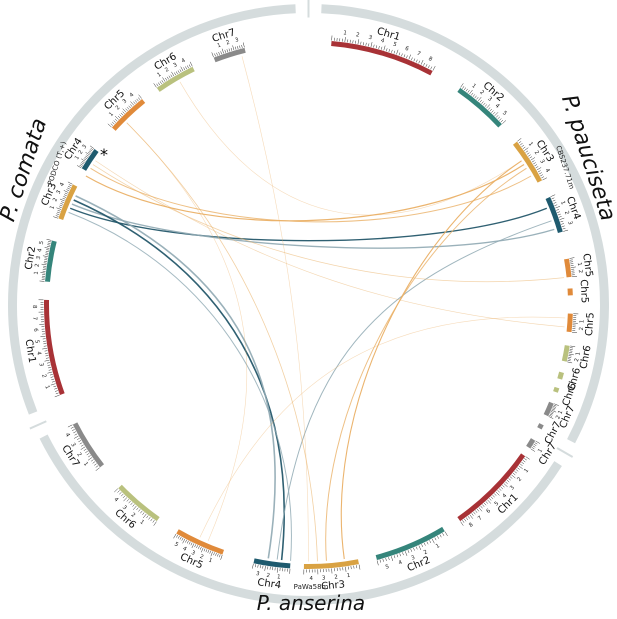 This screenshot has height=619, width=617. I want to click on tick-label: 5, so click(176, 545).